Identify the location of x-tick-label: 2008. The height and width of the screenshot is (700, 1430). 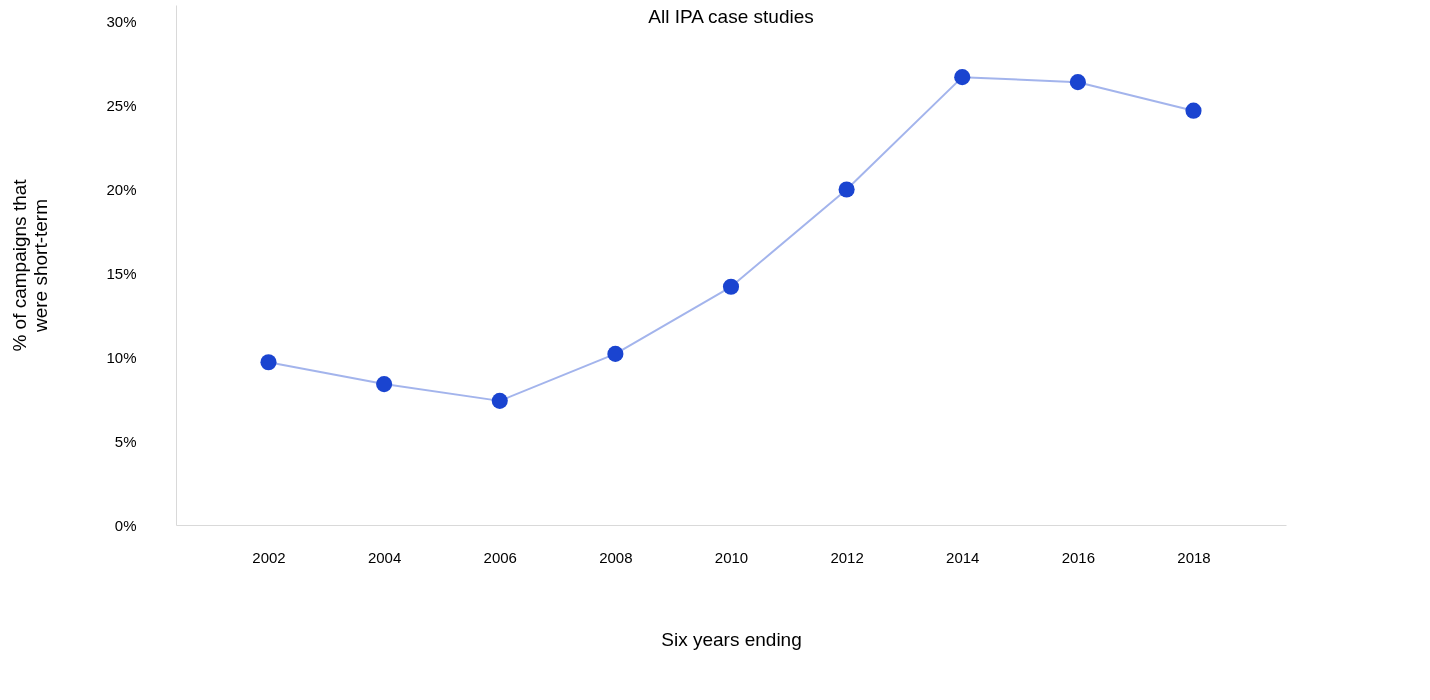
(616, 557).